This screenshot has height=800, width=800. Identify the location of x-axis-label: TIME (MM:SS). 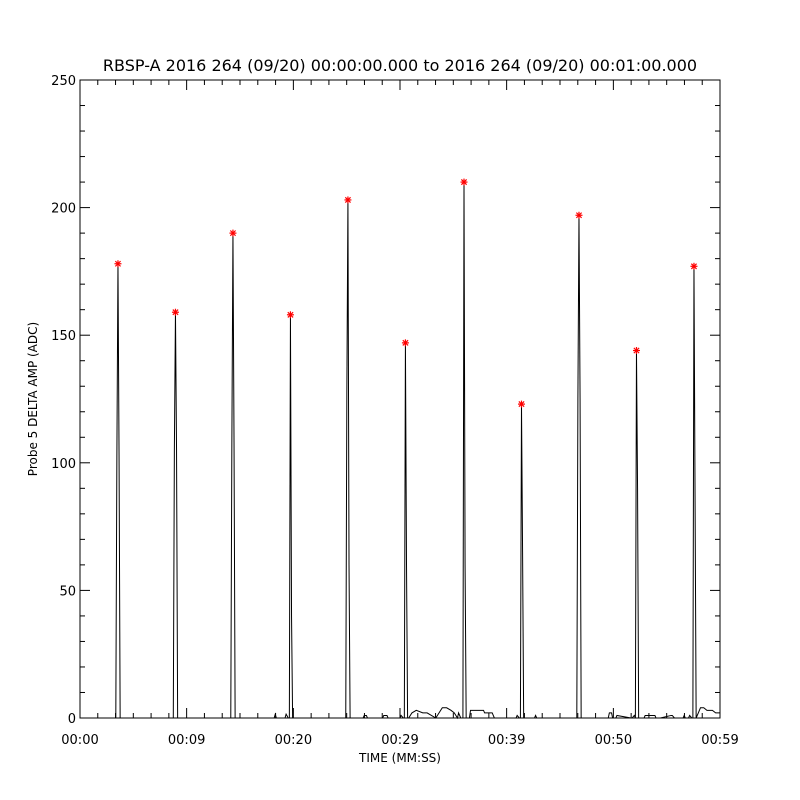
(399, 758).